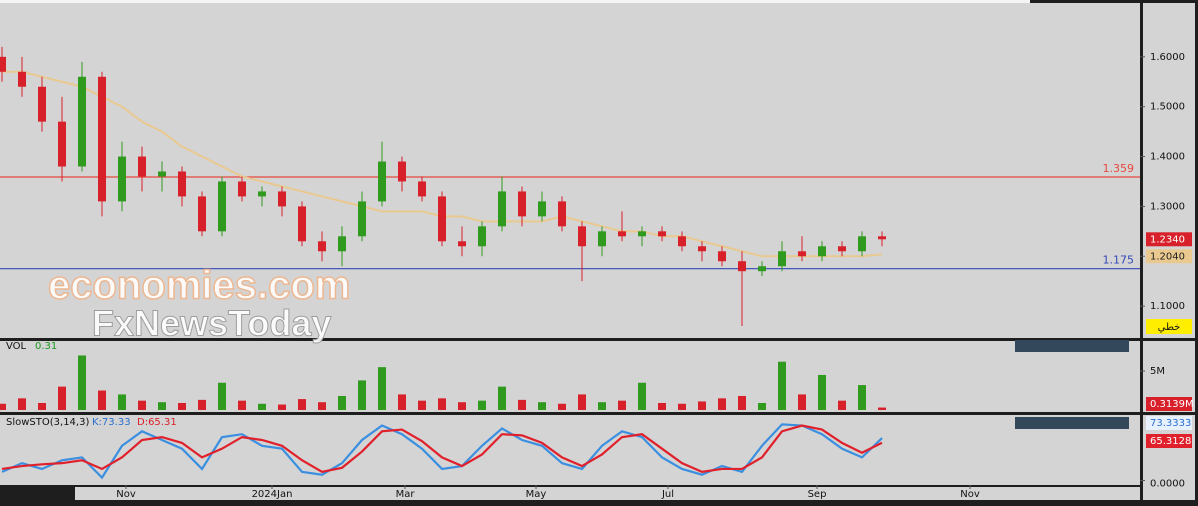 This screenshot has width=1198, height=506. I want to click on price-tag-label: 1.2040, so click(1167, 256).